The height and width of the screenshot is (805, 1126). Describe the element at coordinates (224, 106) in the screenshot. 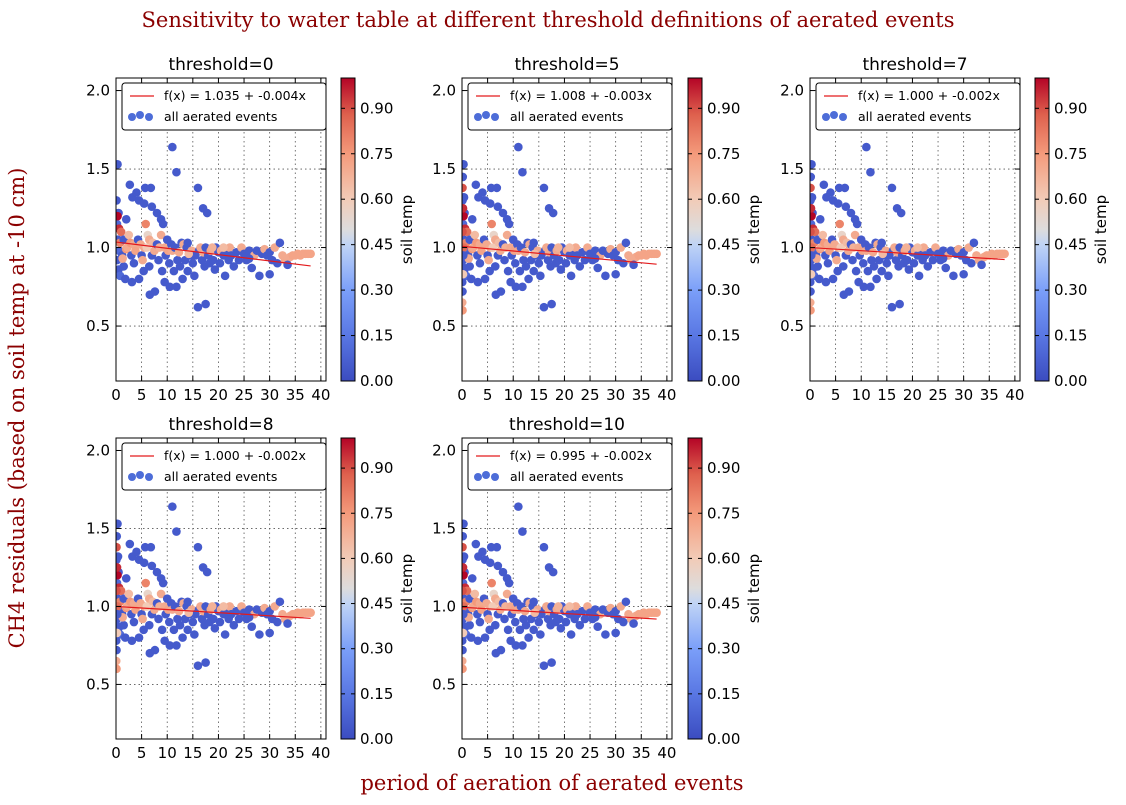

I see `legend: f(x) = 1.035 + -0.004x all aerated events` at that location.